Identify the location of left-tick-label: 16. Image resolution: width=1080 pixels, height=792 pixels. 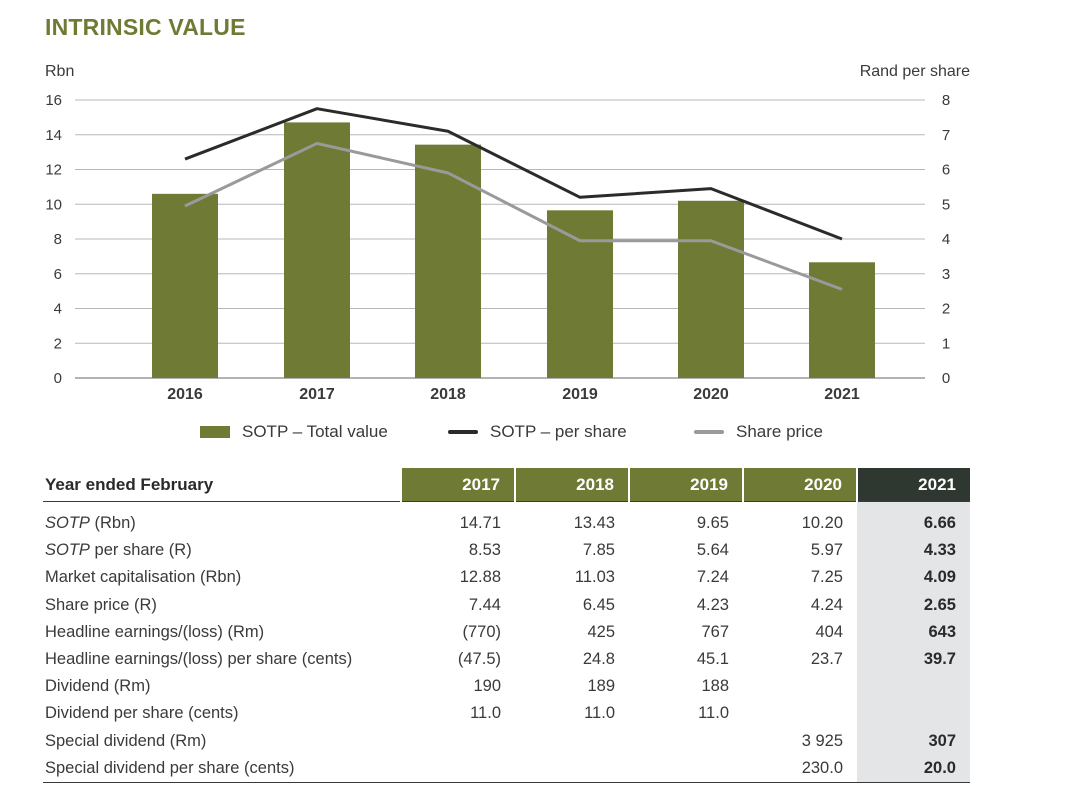
(53, 100).